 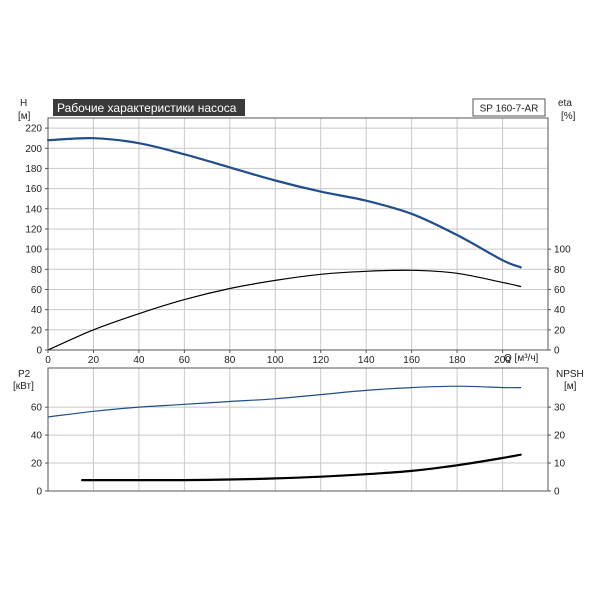 I want to click on h-axis-ticks: 0 20 40 60 80 100 120 140 160 180 200 220, so click(x=36, y=240).